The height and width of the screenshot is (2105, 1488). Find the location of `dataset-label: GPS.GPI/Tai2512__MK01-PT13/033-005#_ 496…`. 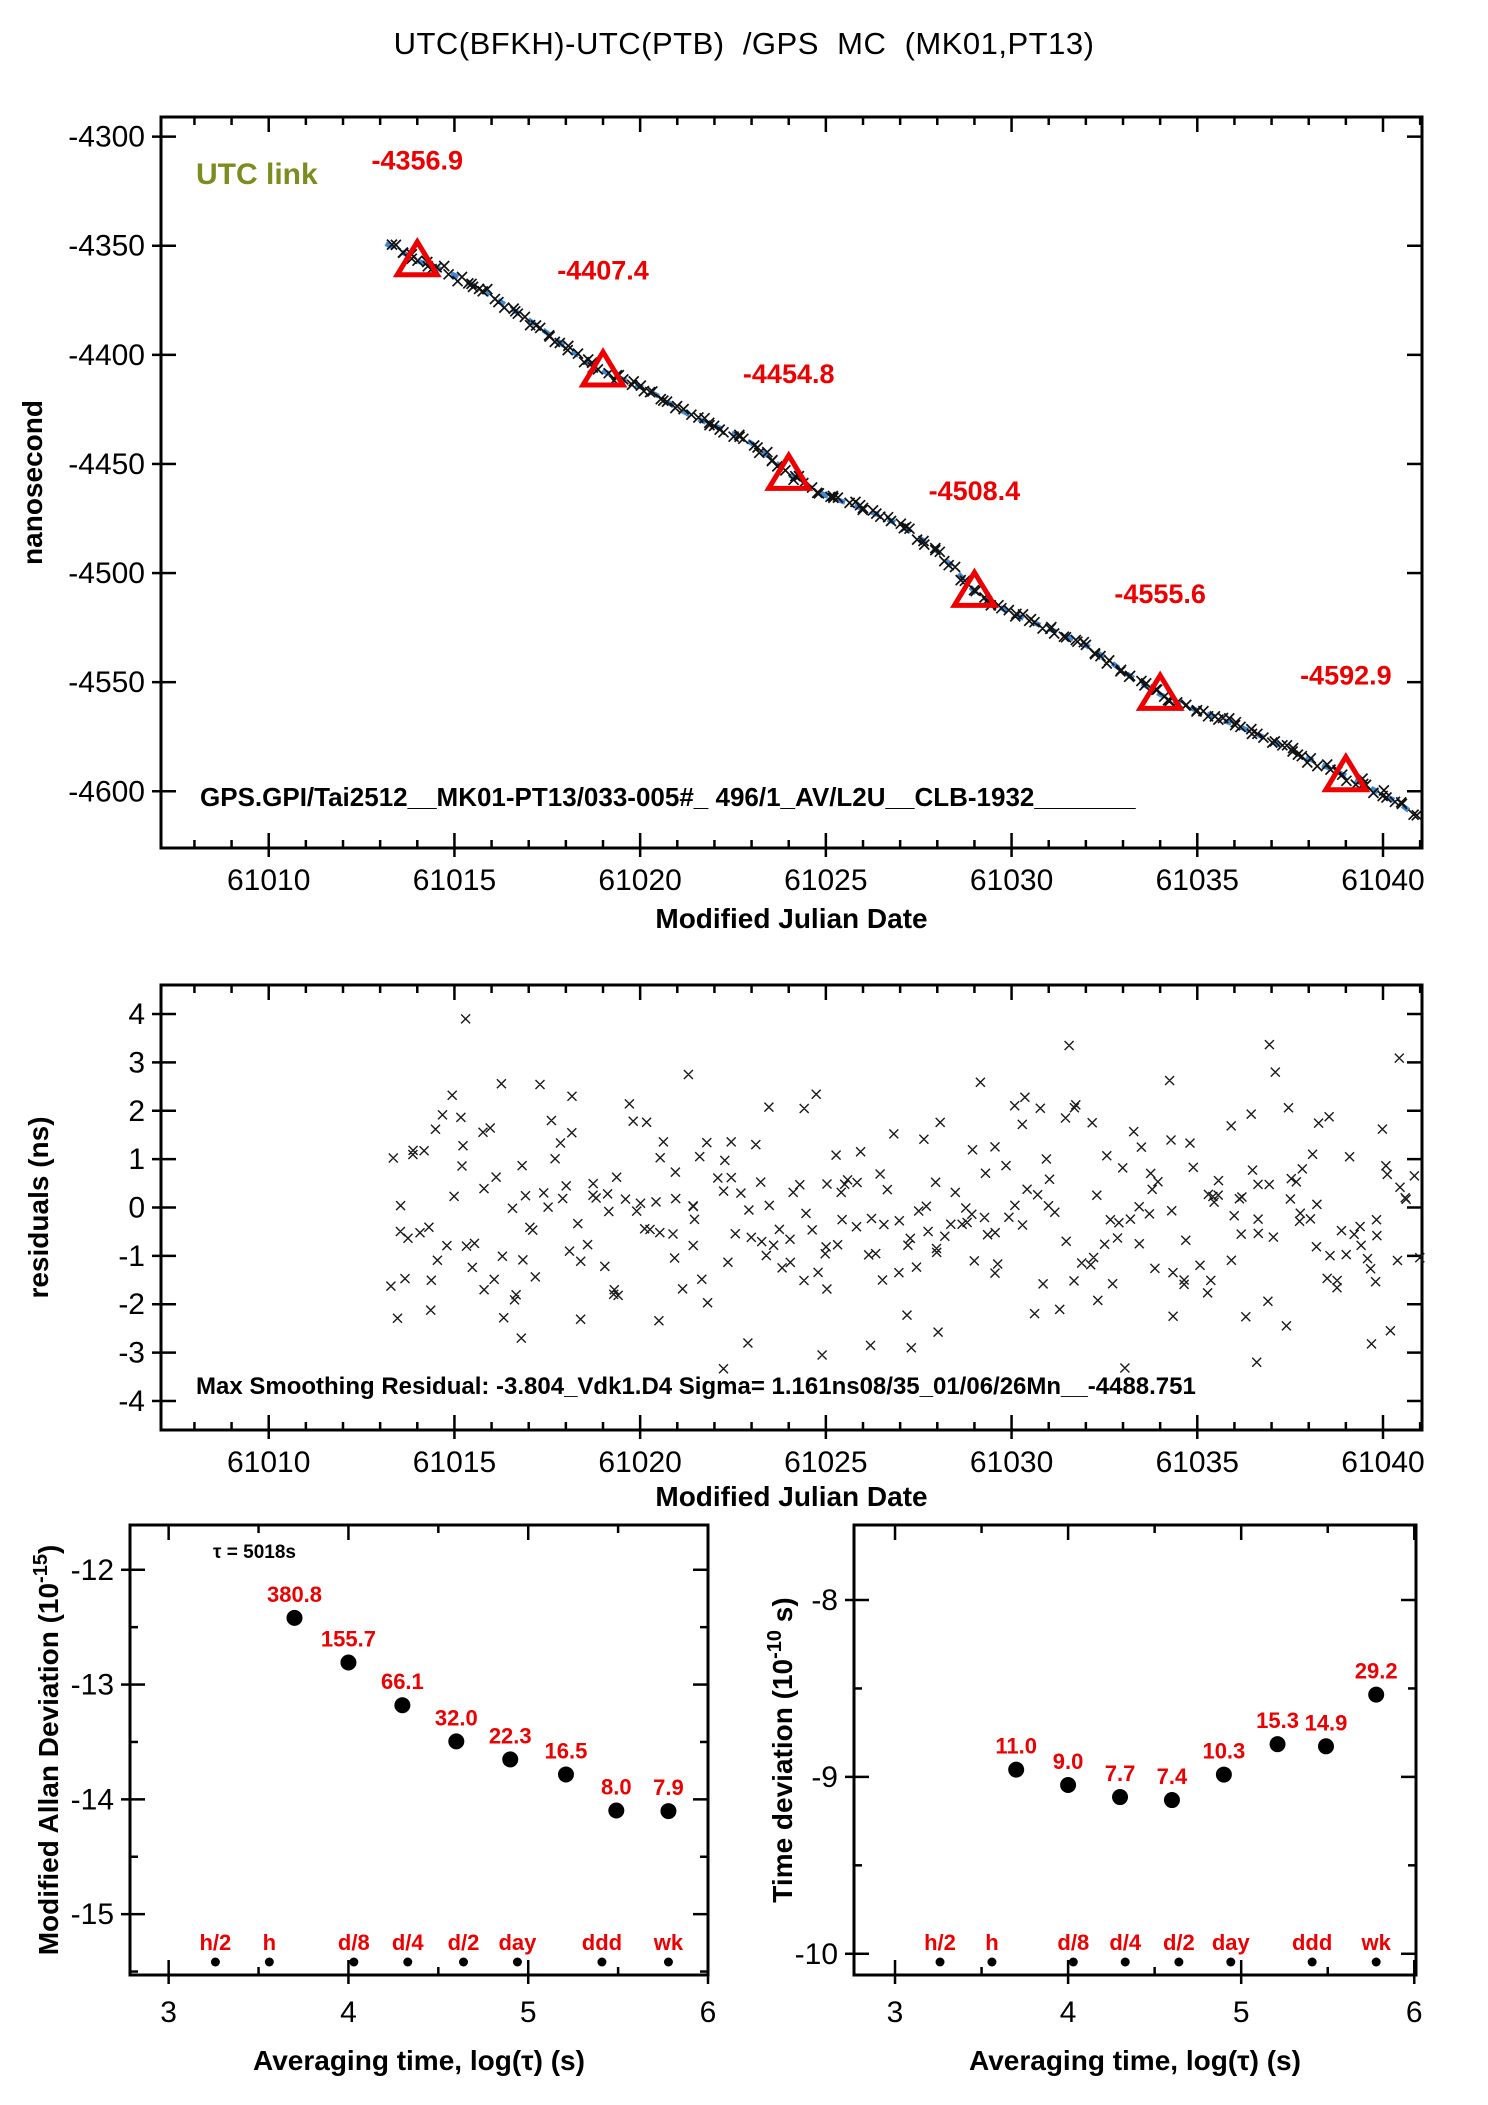

dataset-label: GPS.GPI/Tai2512__MK01-PT13/033-005#_ 496… is located at coordinates (668, 797).